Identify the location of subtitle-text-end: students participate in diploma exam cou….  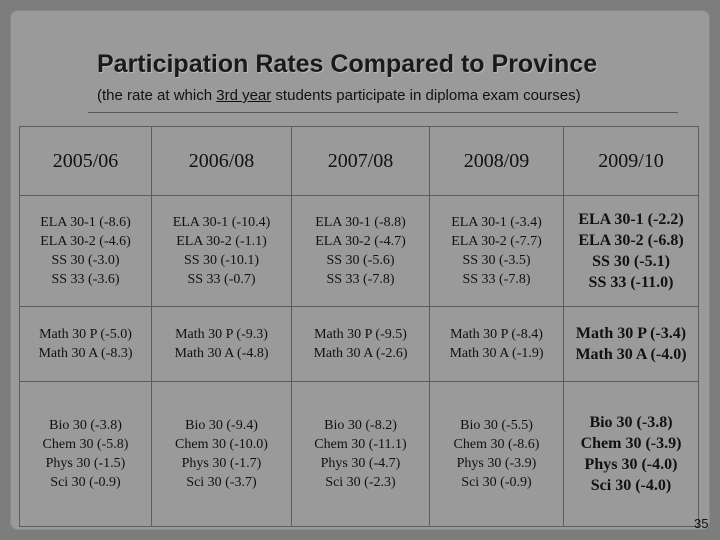
(426, 95).